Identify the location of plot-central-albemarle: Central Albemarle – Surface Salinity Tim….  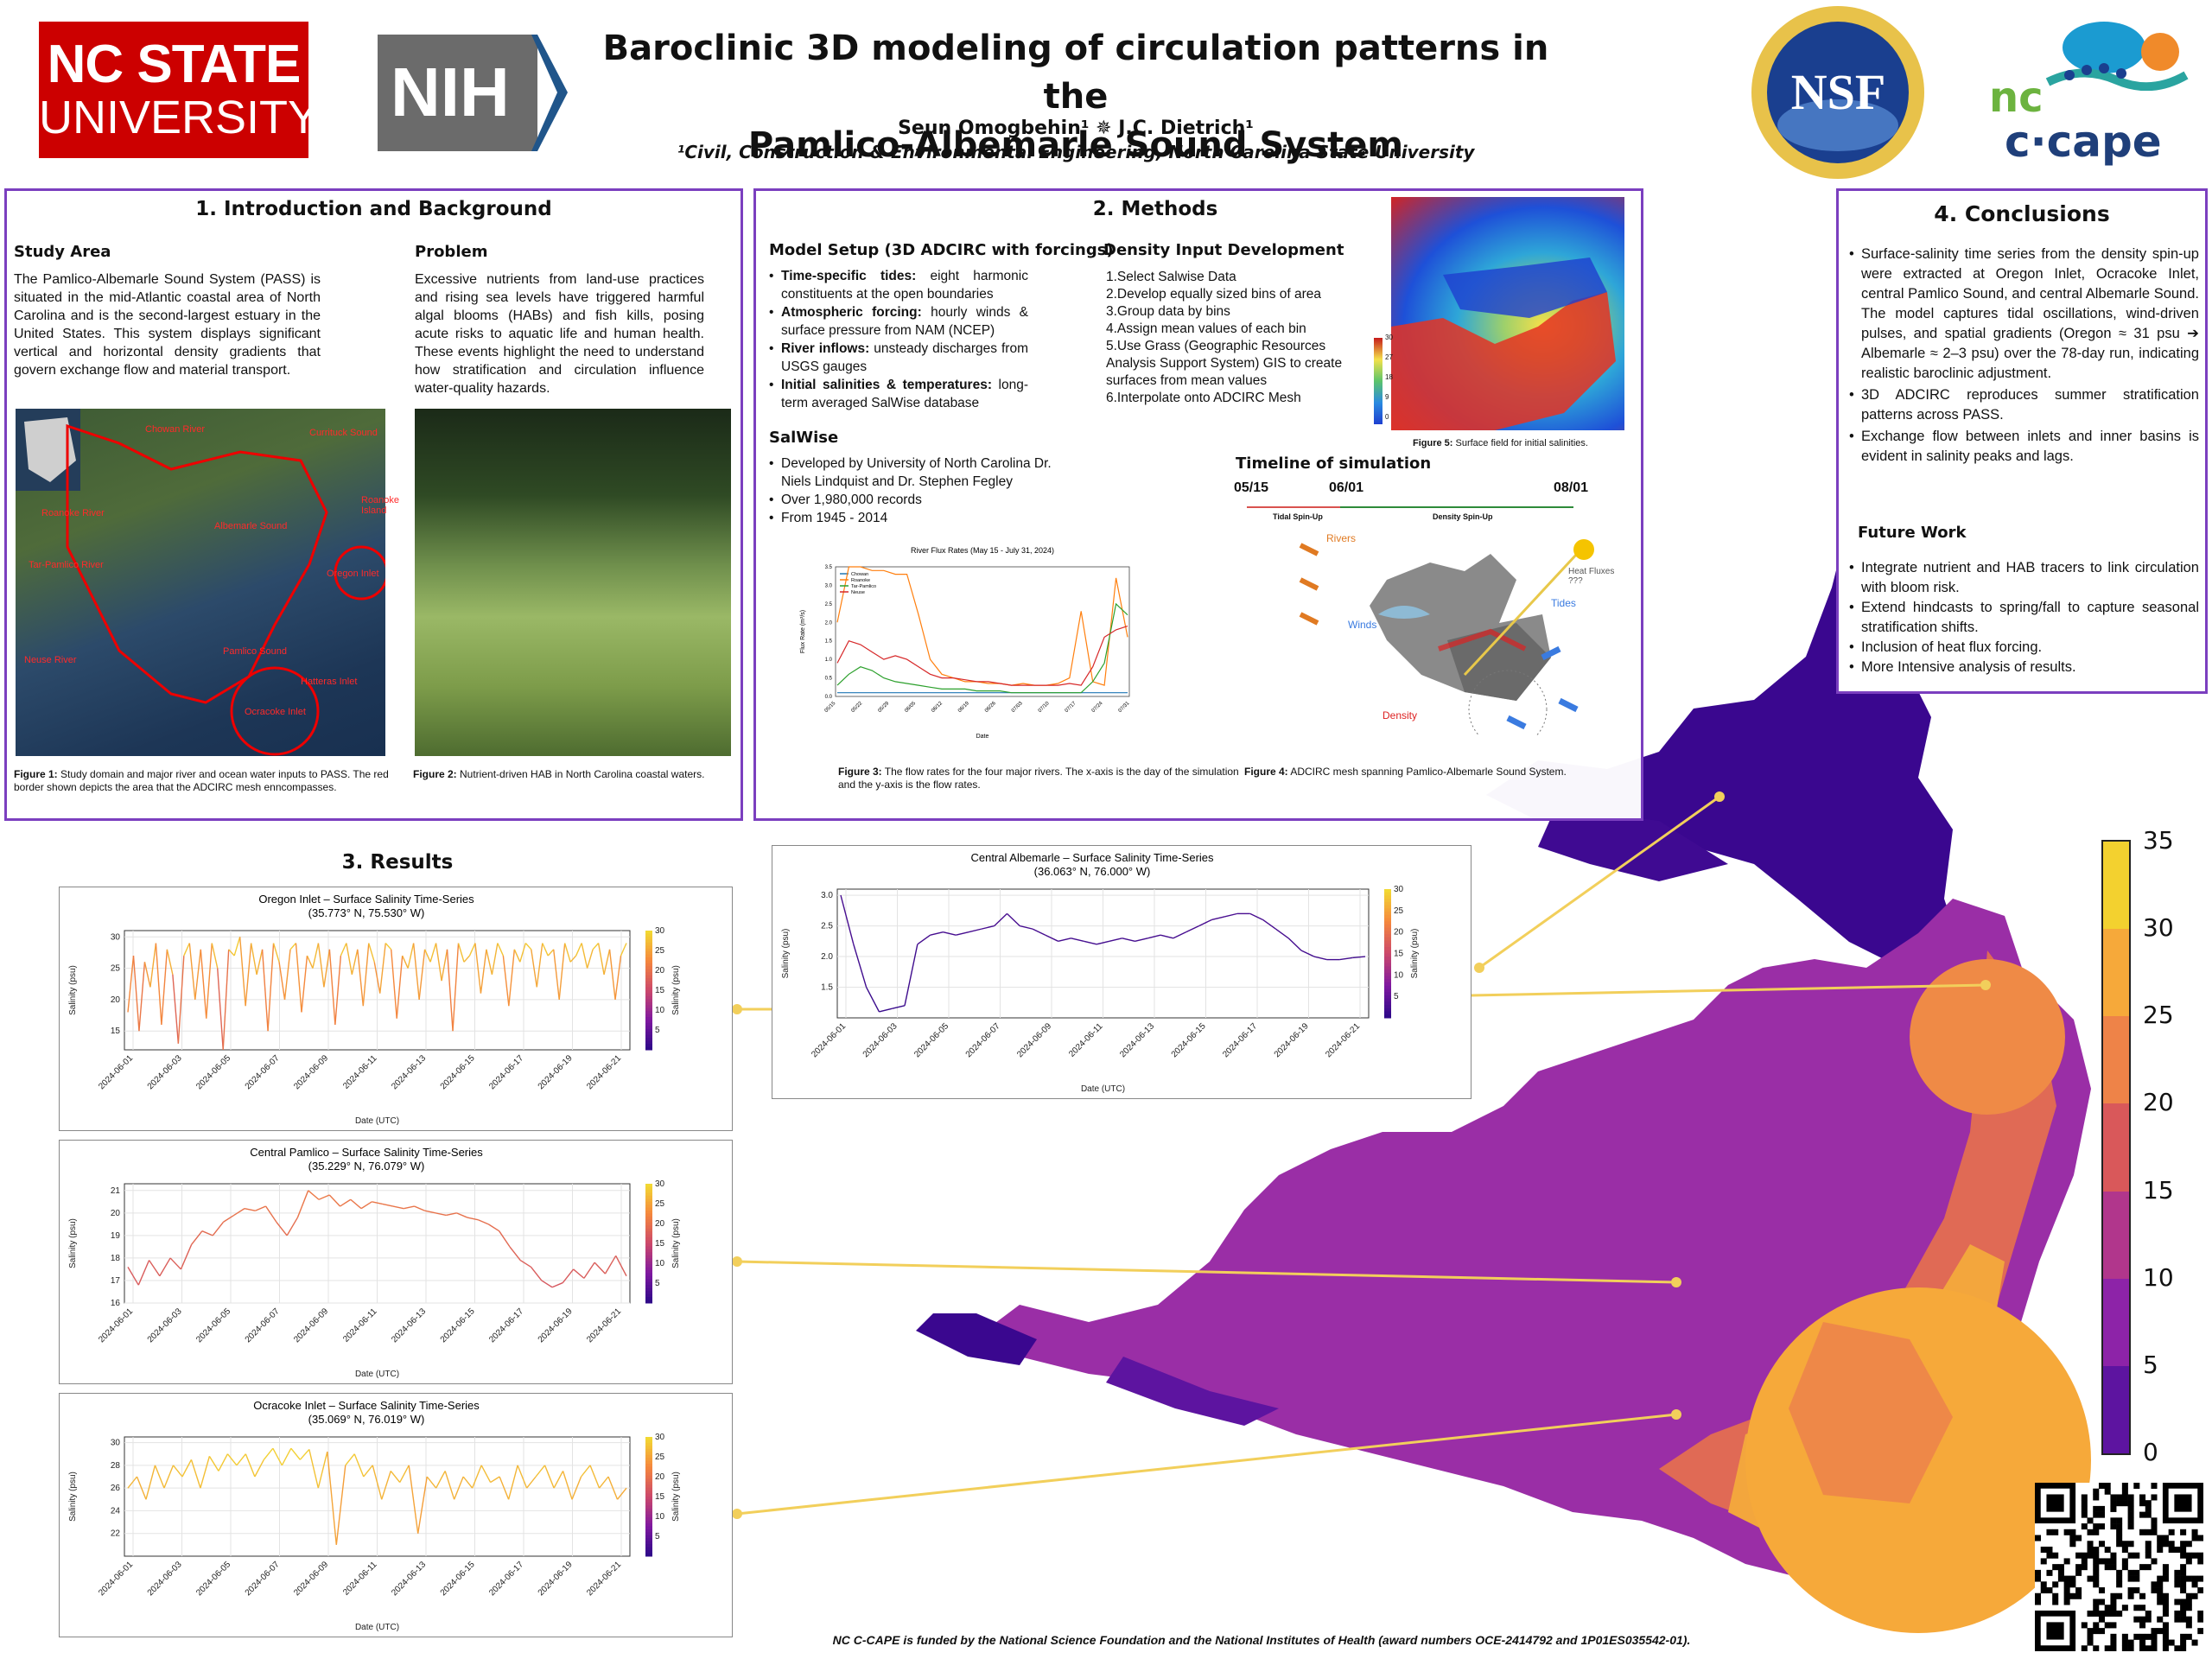
(1121, 972).